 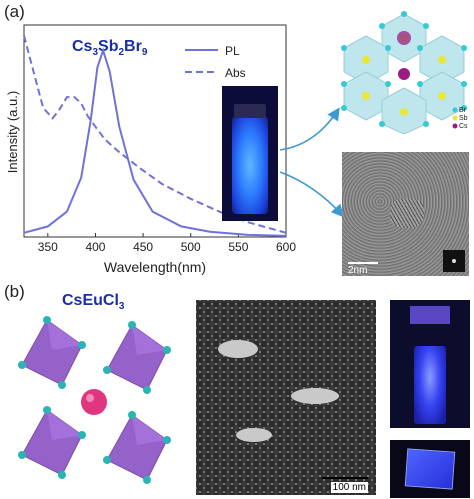 I want to click on x-tick-label: 500, so click(x=191, y=247).